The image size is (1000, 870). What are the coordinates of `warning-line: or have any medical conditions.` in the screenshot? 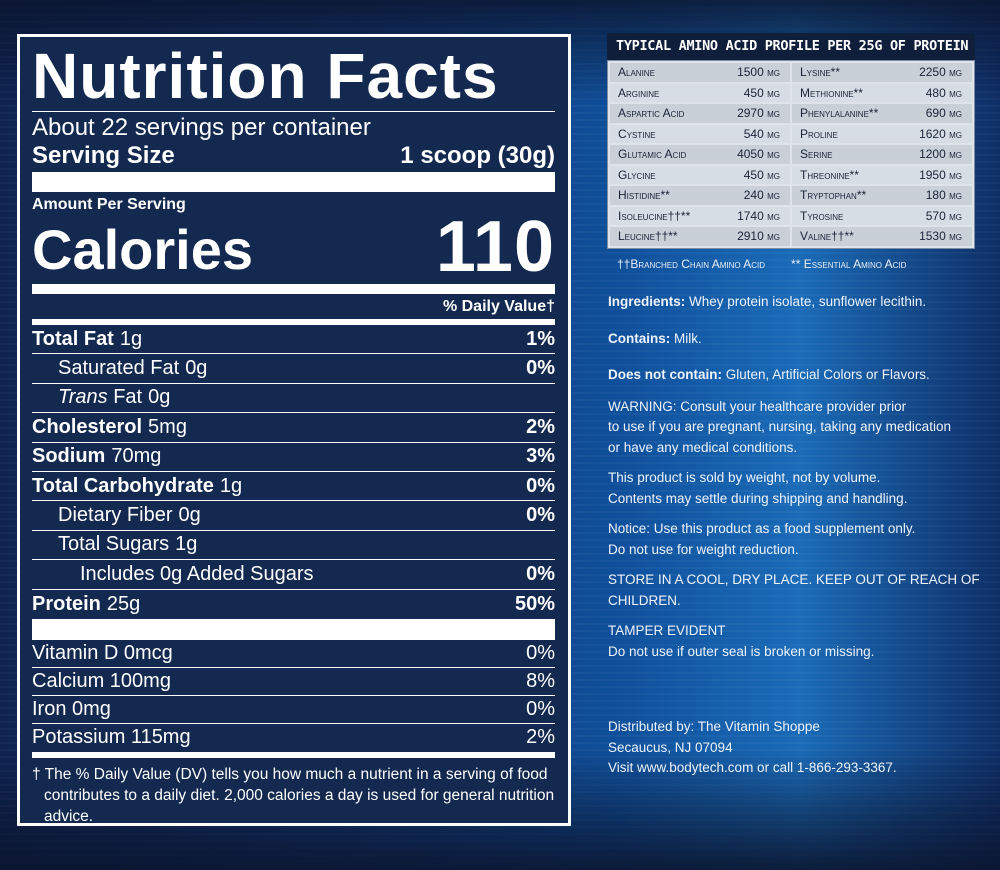 It's located at (703, 447).